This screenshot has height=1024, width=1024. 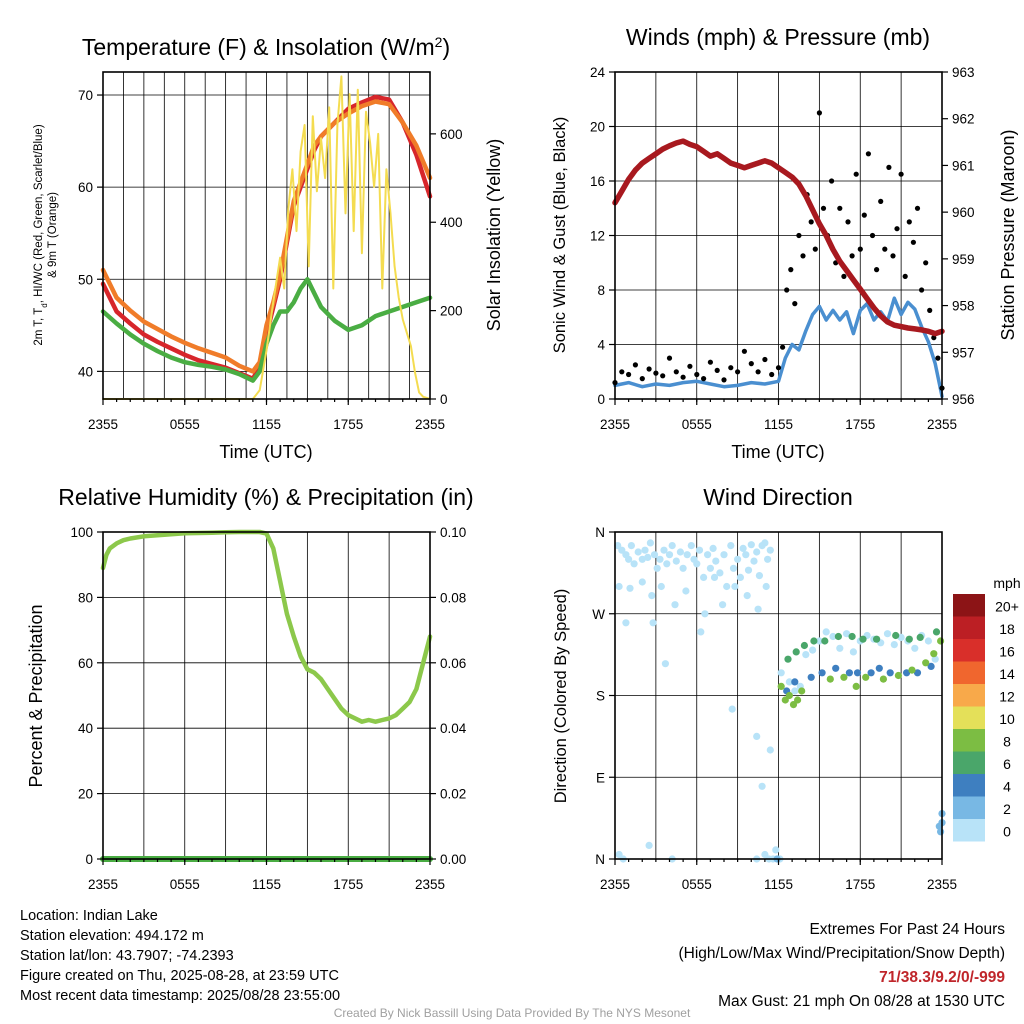 What do you see at coordinates (963, 72) in the screenshot?
I see `wind-y2tick-label: 963` at bounding box center [963, 72].